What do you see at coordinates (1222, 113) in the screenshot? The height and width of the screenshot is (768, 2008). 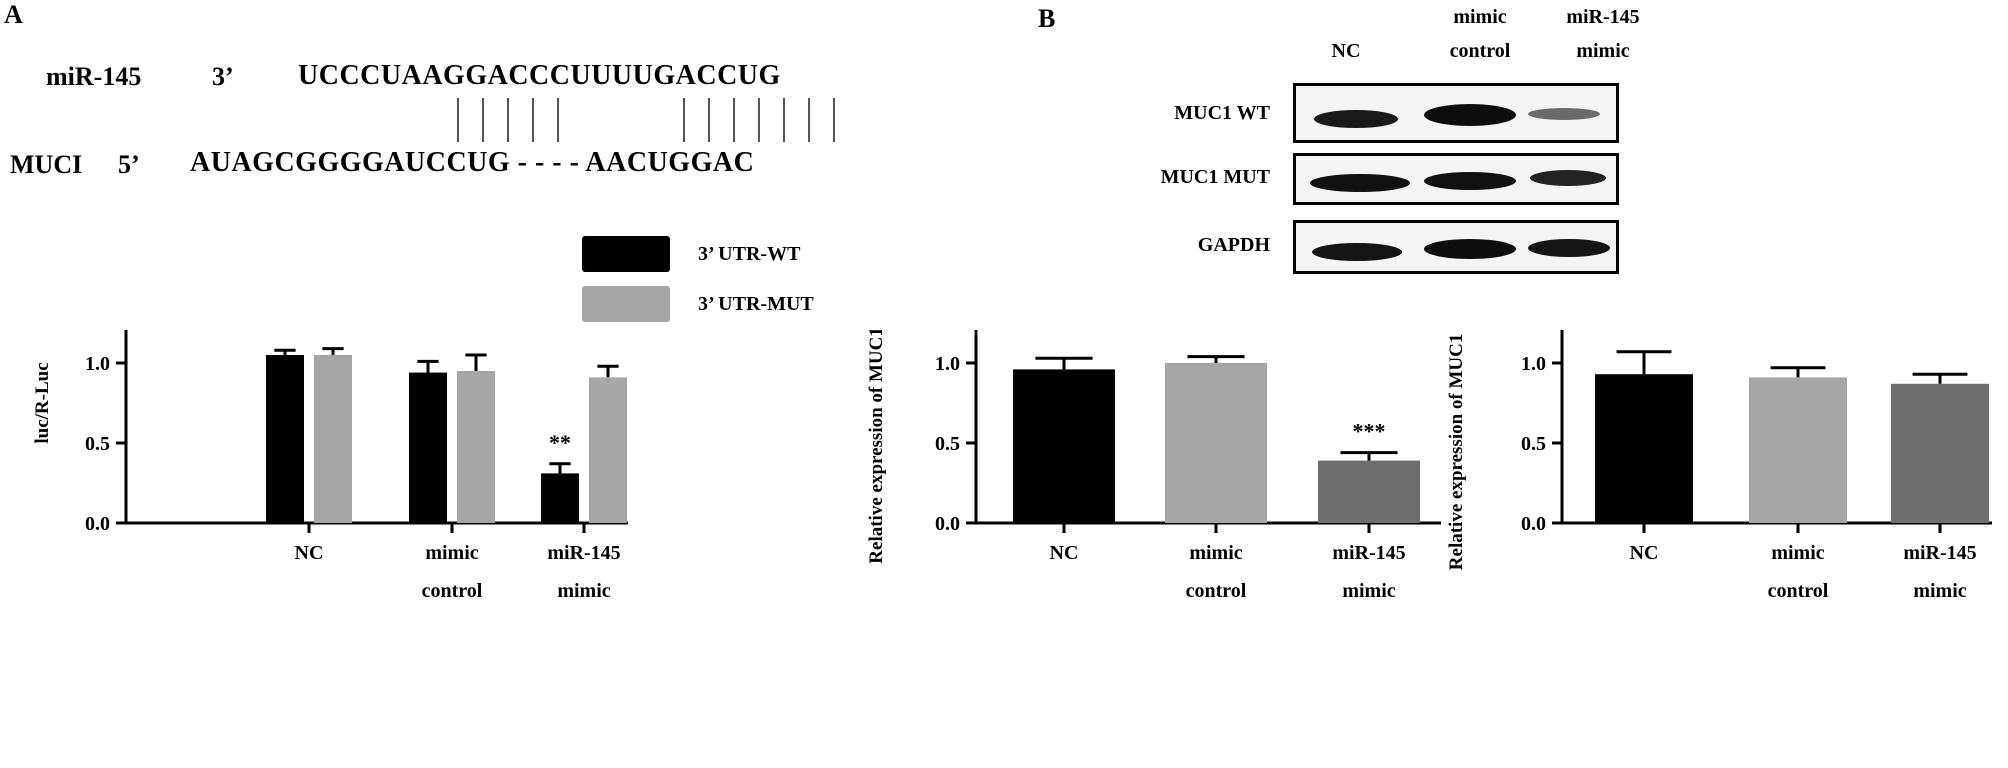 I see `blot-label-muc1-wt: MUC1 WT` at bounding box center [1222, 113].